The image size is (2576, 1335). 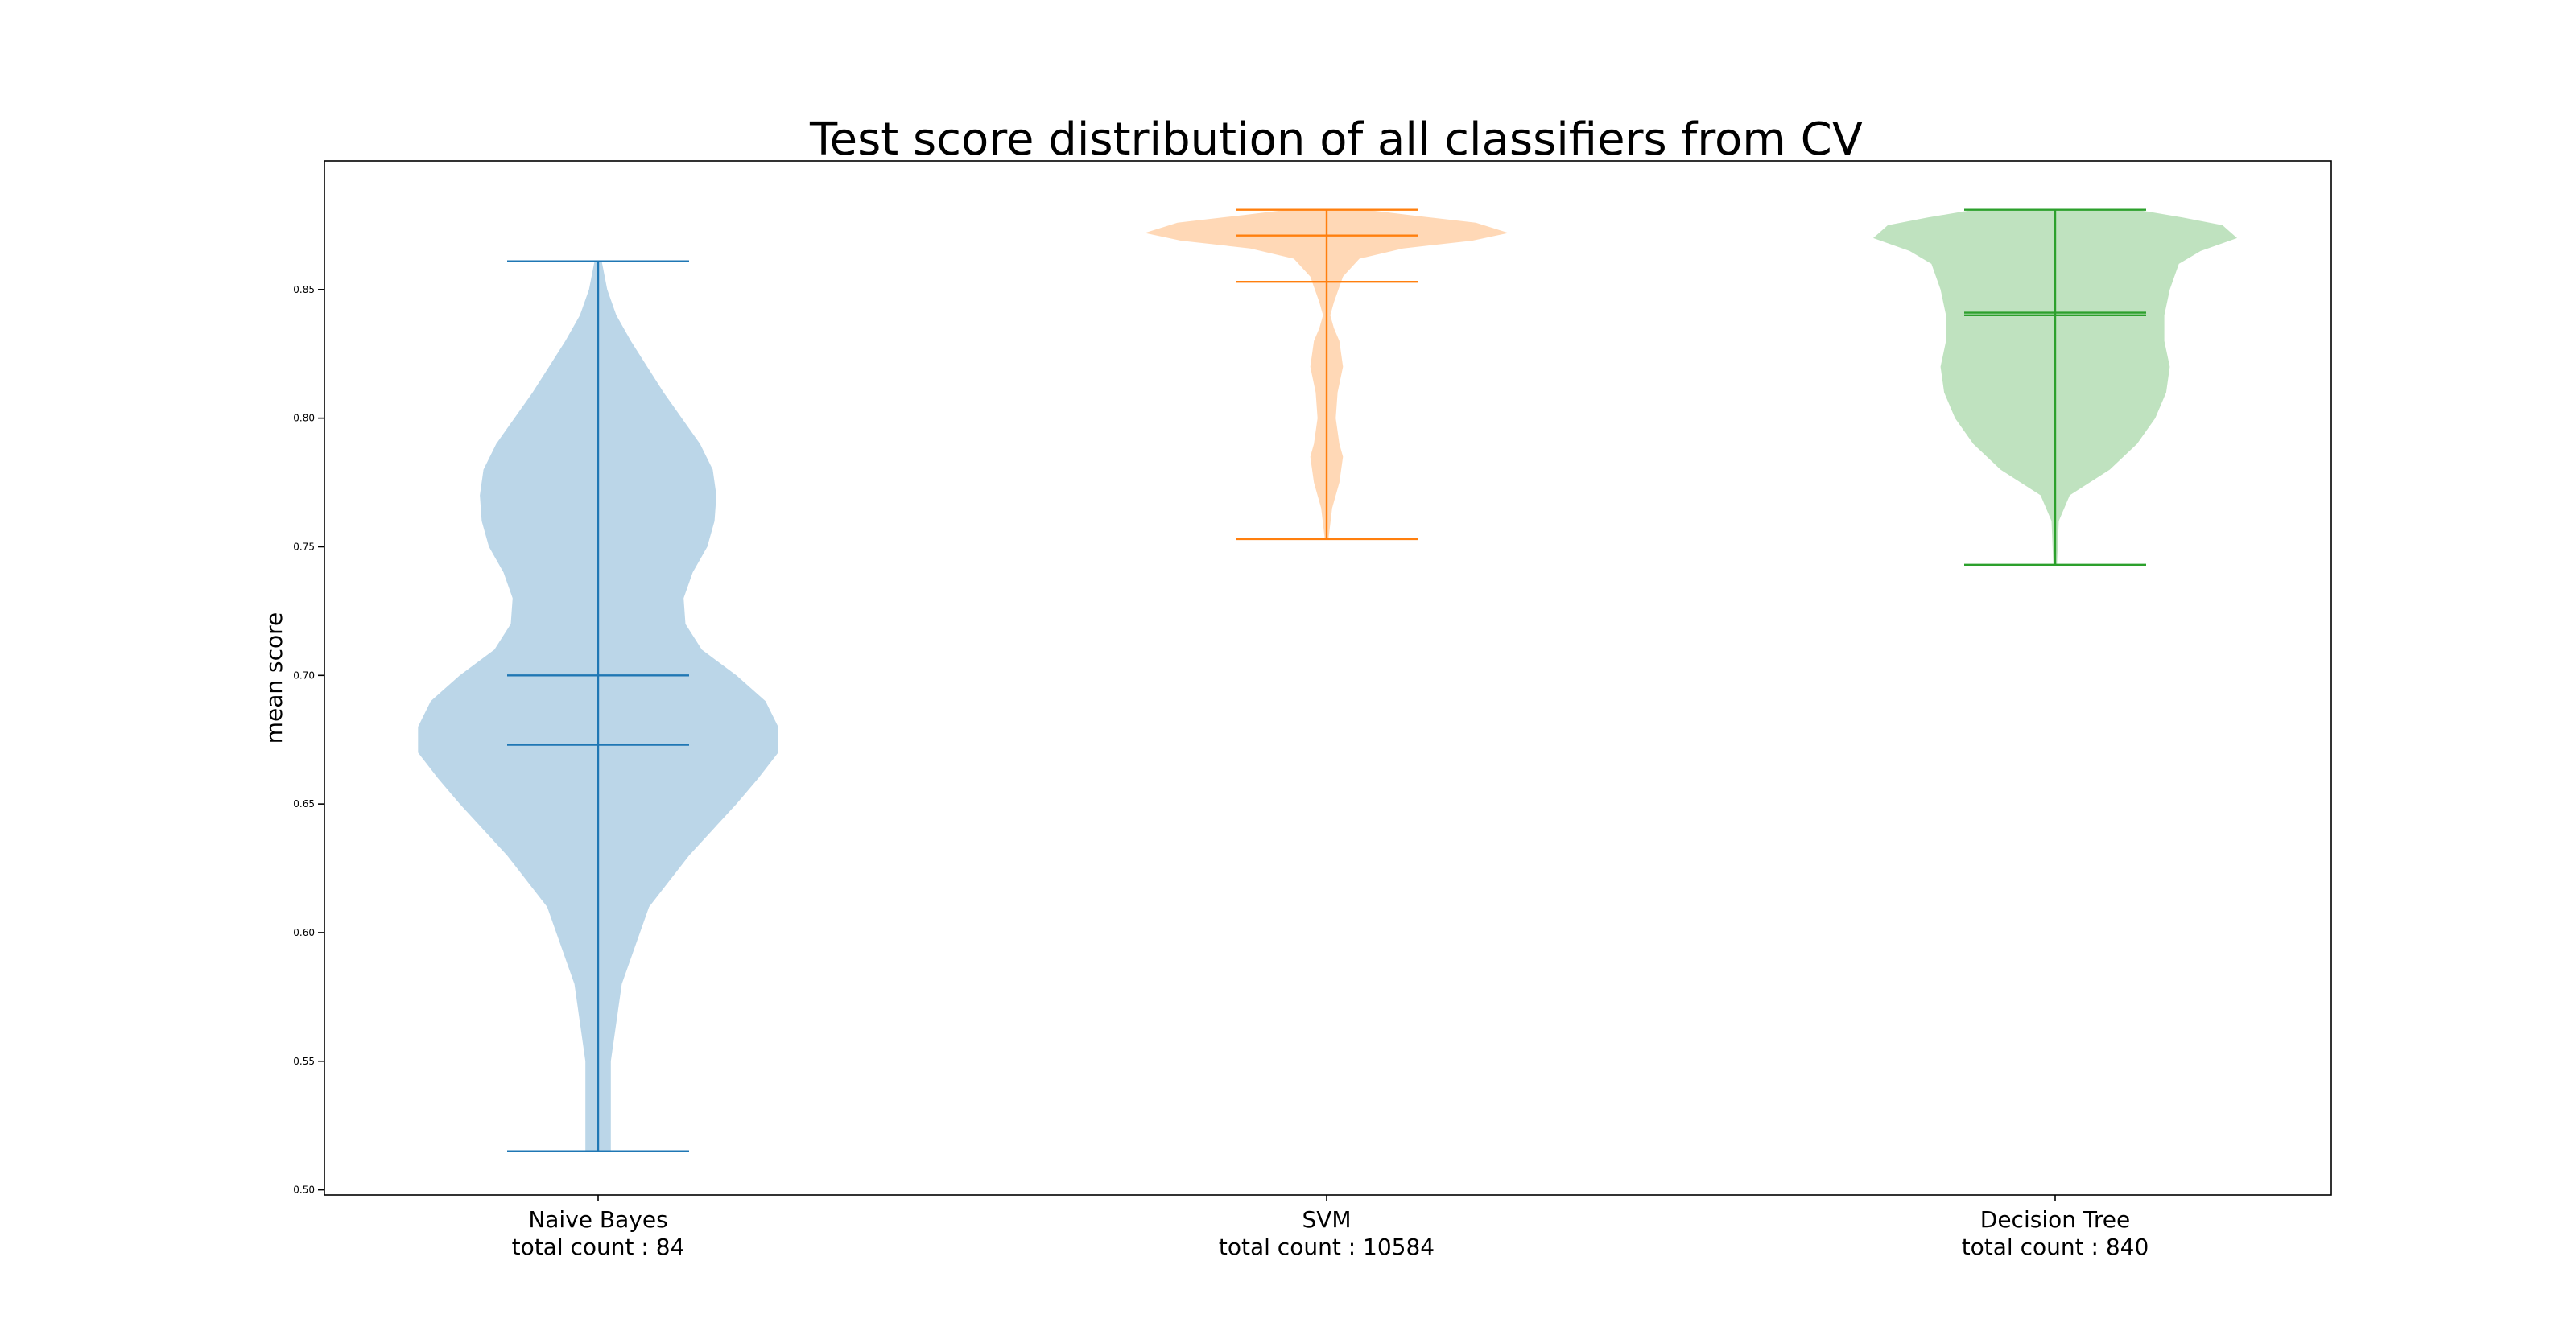 I want to click on y-axis-label: mean score, so click(x=274, y=678).